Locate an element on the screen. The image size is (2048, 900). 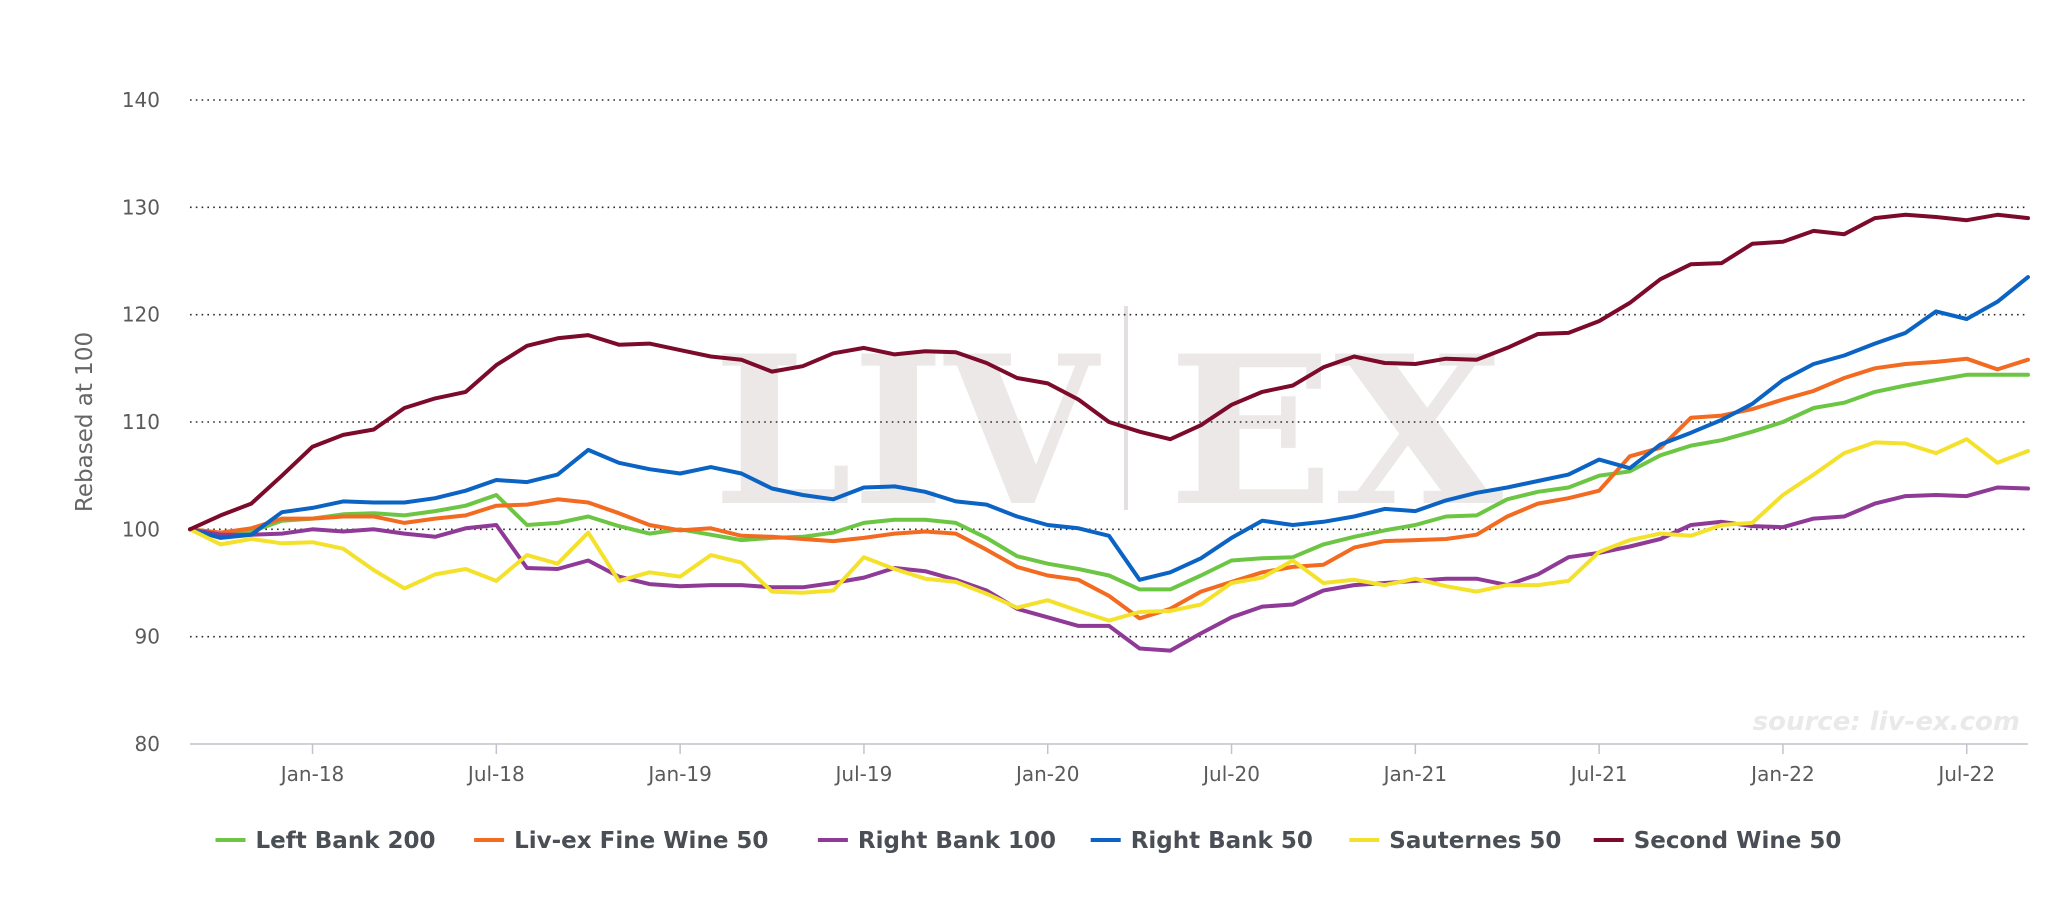
y-axis-label: Rebased at 100 is located at coordinates (85, 422).